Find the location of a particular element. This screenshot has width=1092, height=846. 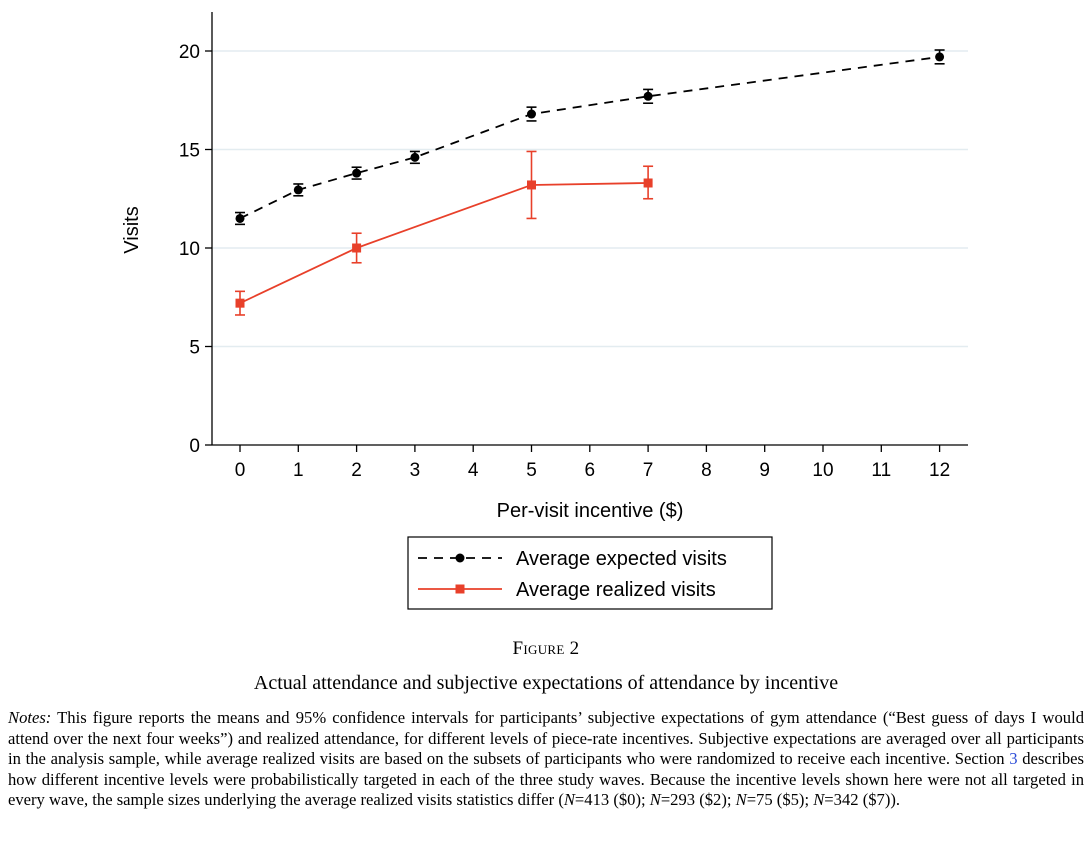

sample-size-3: =75 ($5); is located at coordinates (780, 799).